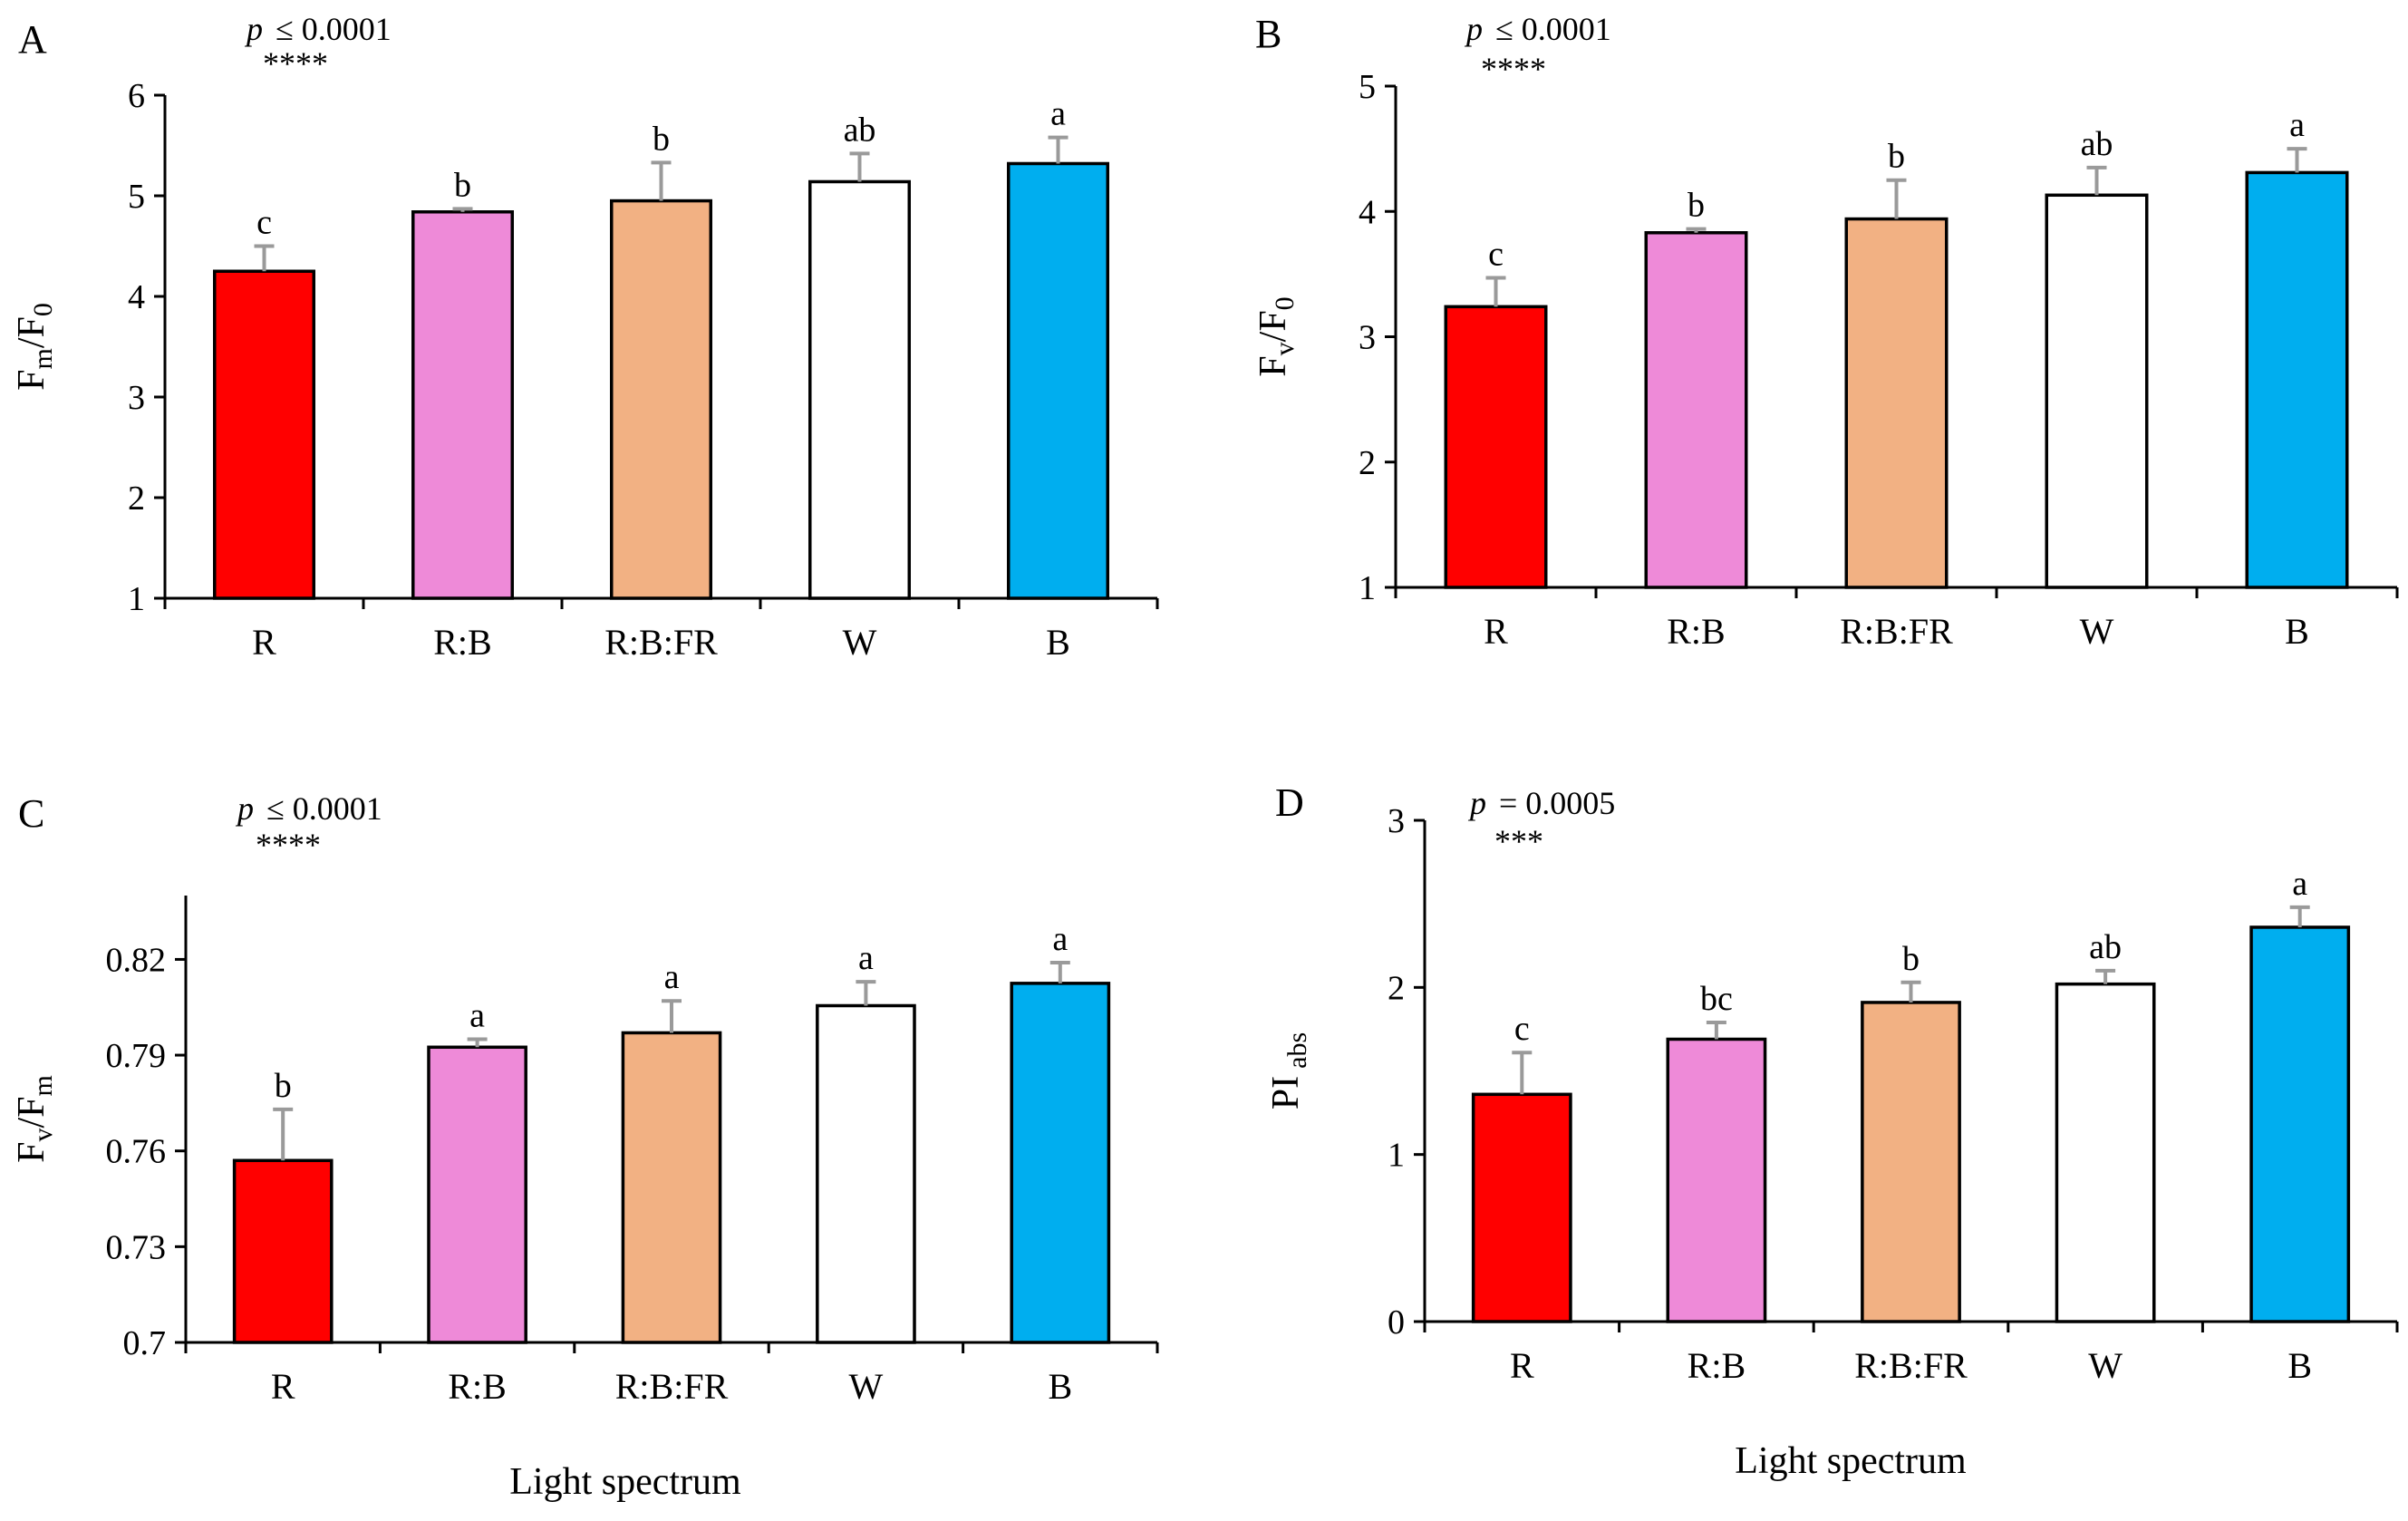  What do you see at coordinates (1716, 999) in the screenshot?
I see `significance-letter: bc` at bounding box center [1716, 999].